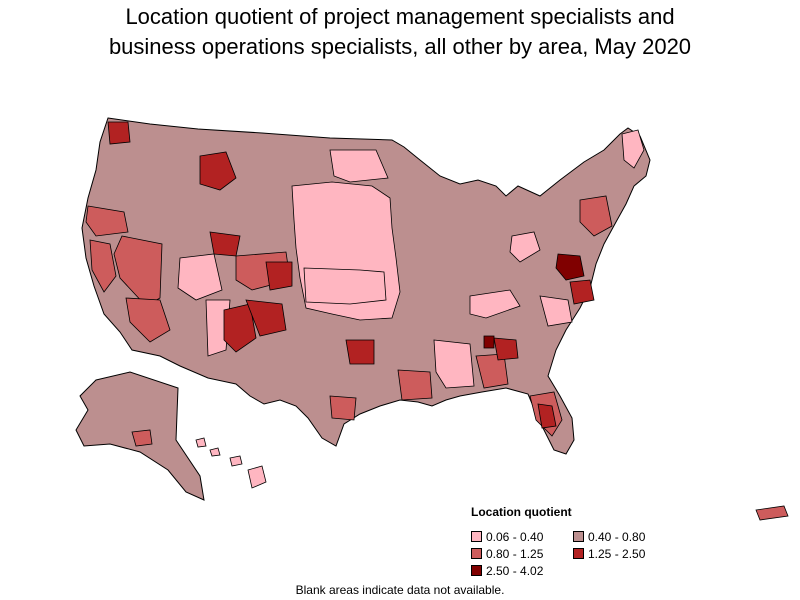 Image resolution: width=800 pixels, height=600 pixels. I want to click on hawaii-maui, so click(236, 461).